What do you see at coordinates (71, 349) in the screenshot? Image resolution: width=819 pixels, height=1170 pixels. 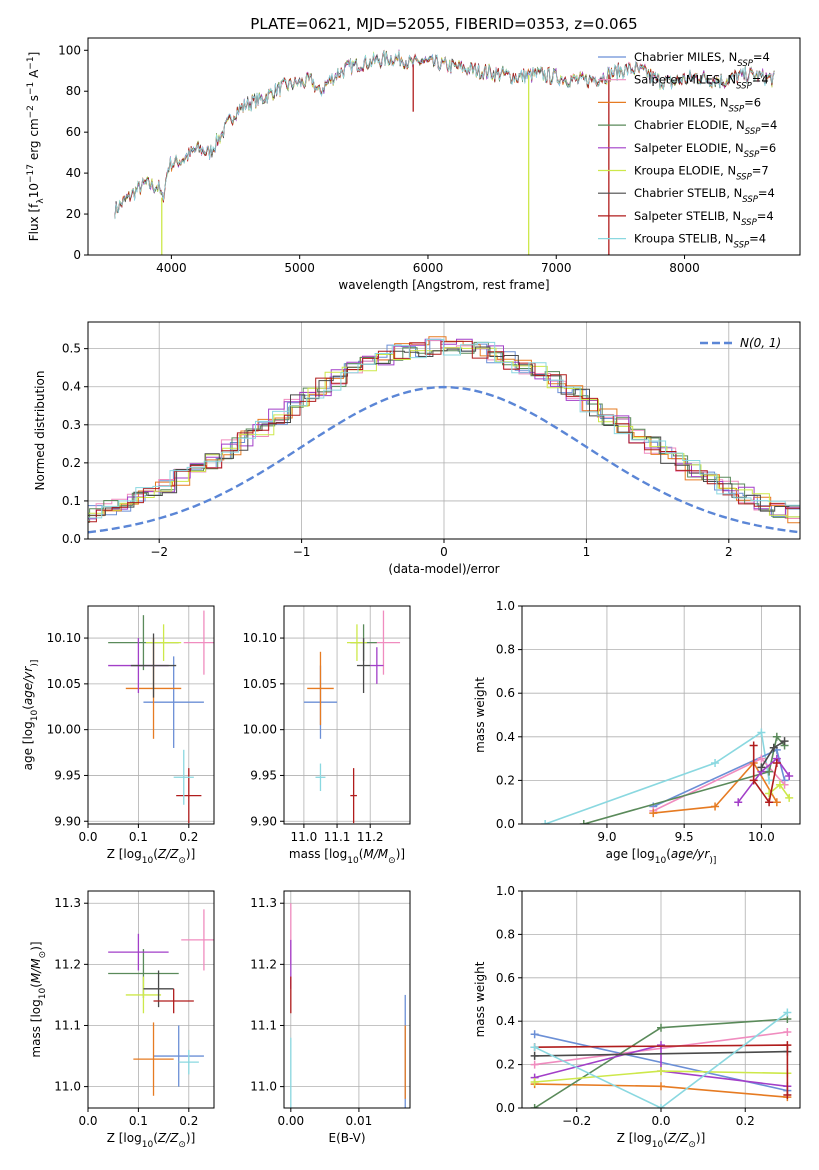 I see `residuals-ytick-label: 0.5` at bounding box center [71, 349].